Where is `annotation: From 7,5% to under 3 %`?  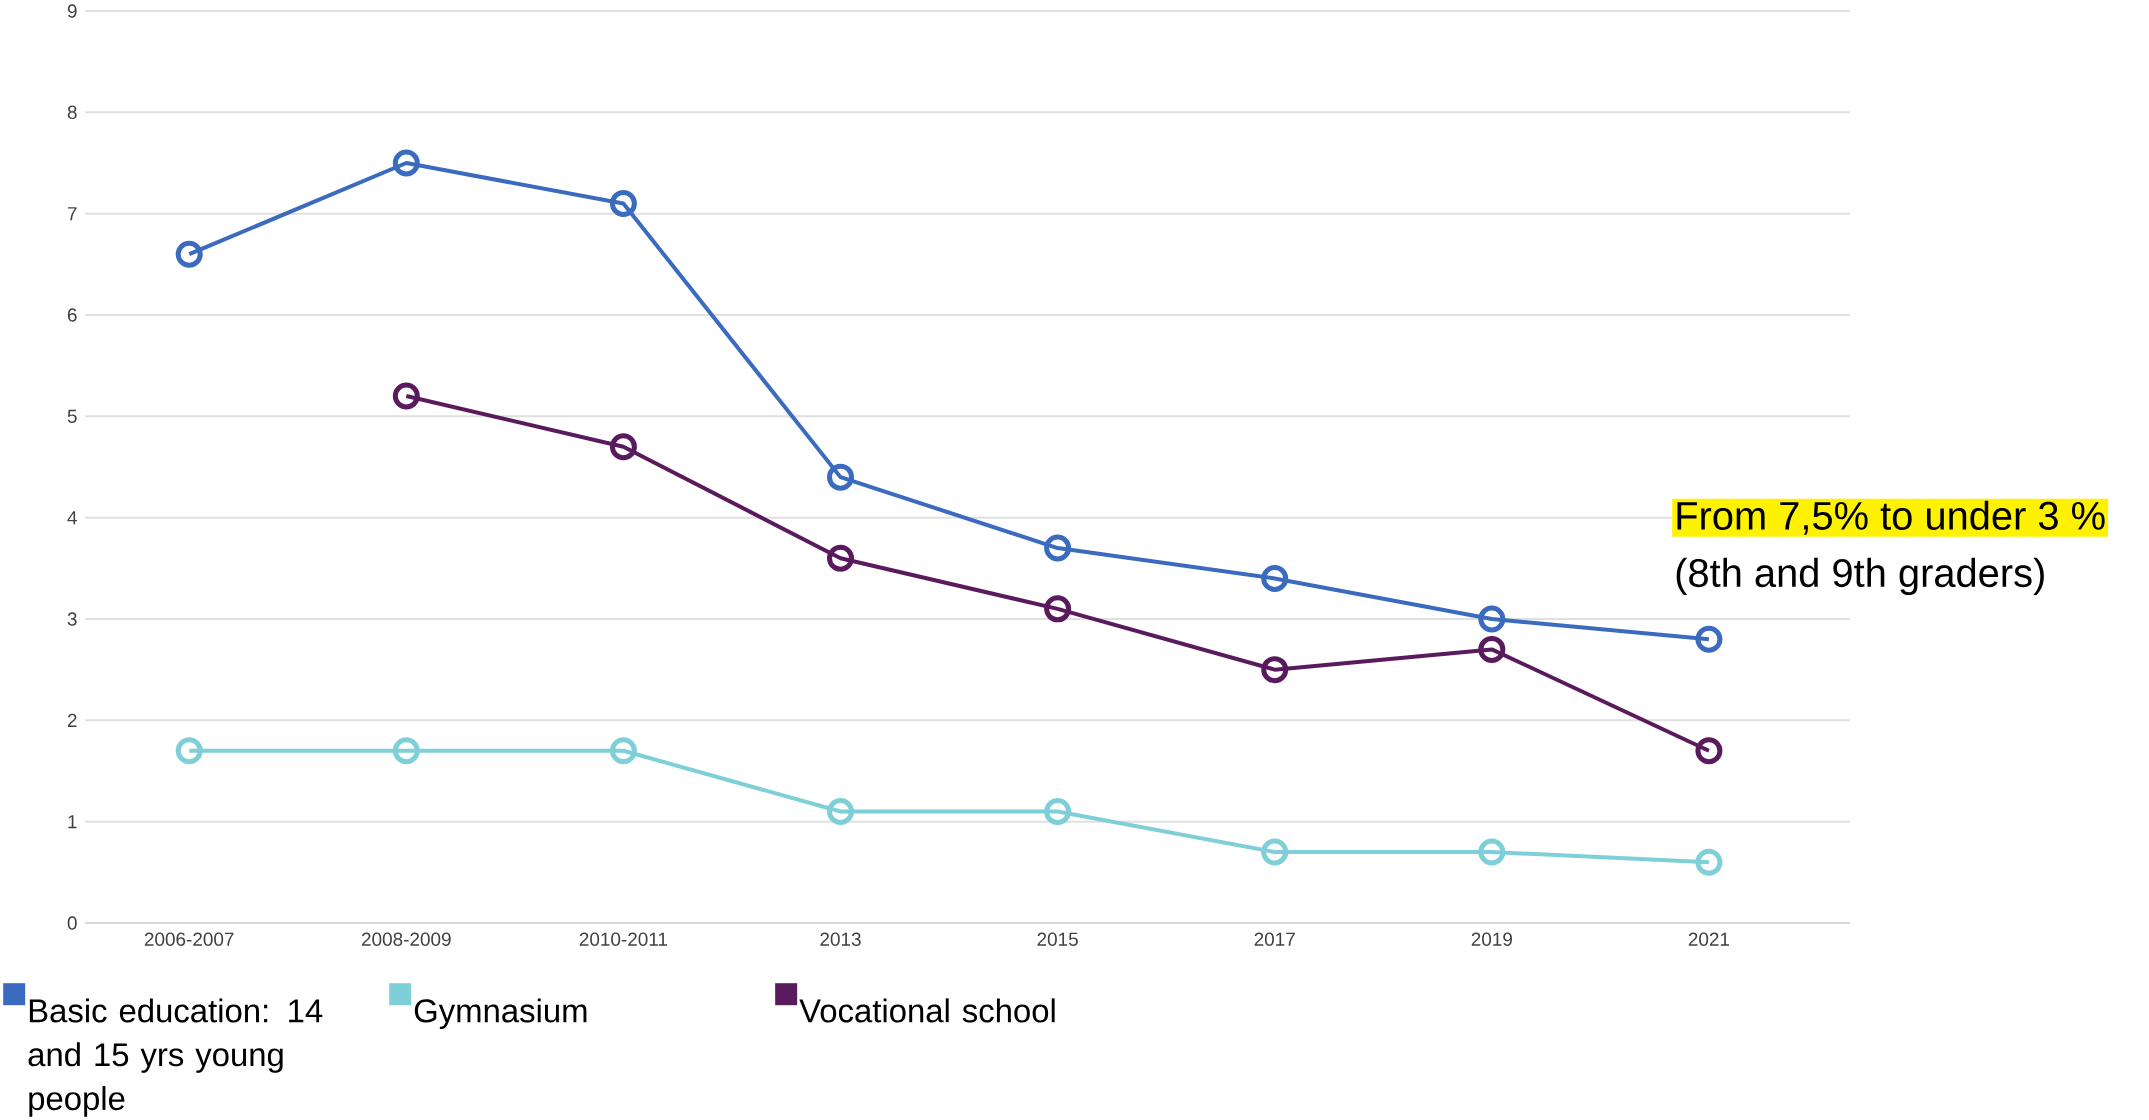 annotation: From 7,5% to under 3 % is located at coordinates (1891, 517).